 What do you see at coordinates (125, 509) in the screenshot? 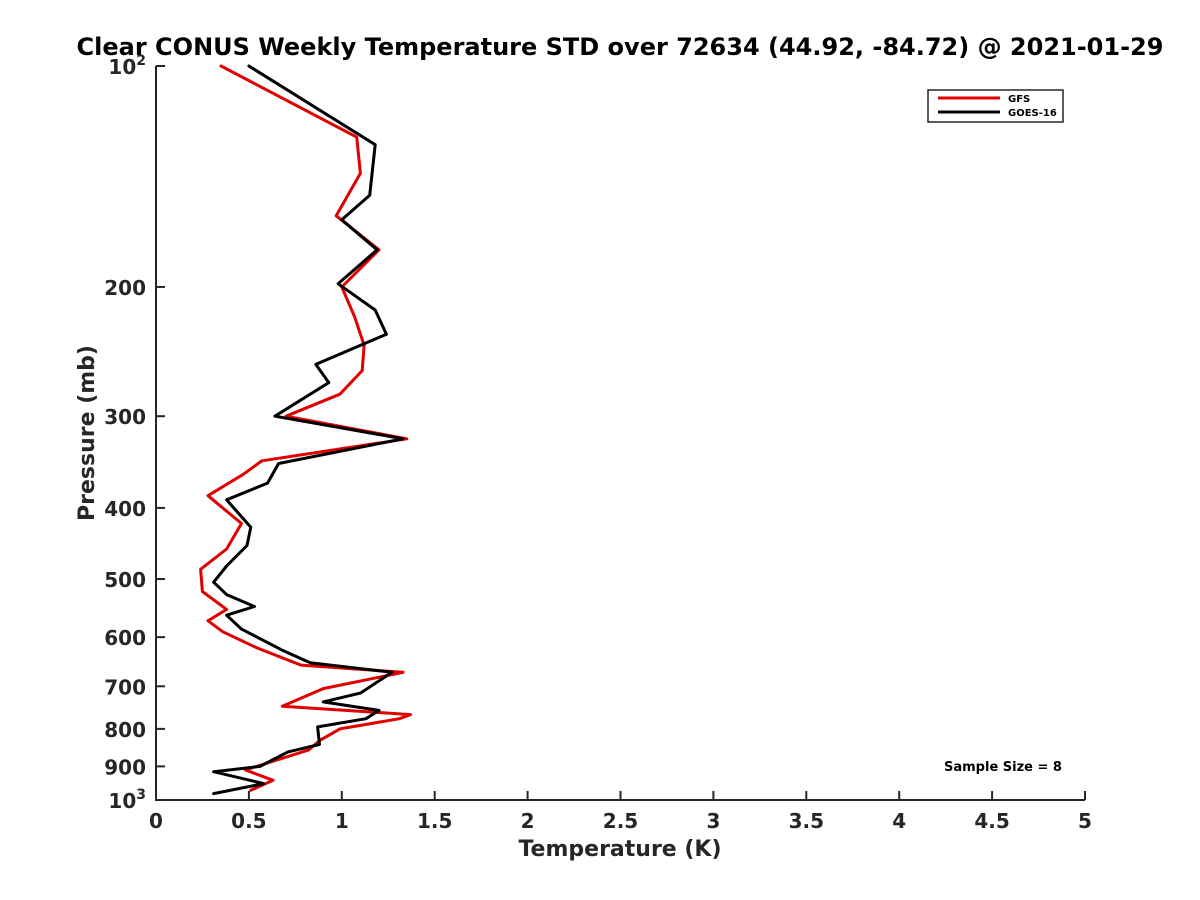
I see `y-tick-label: 400` at bounding box center [125, 509].